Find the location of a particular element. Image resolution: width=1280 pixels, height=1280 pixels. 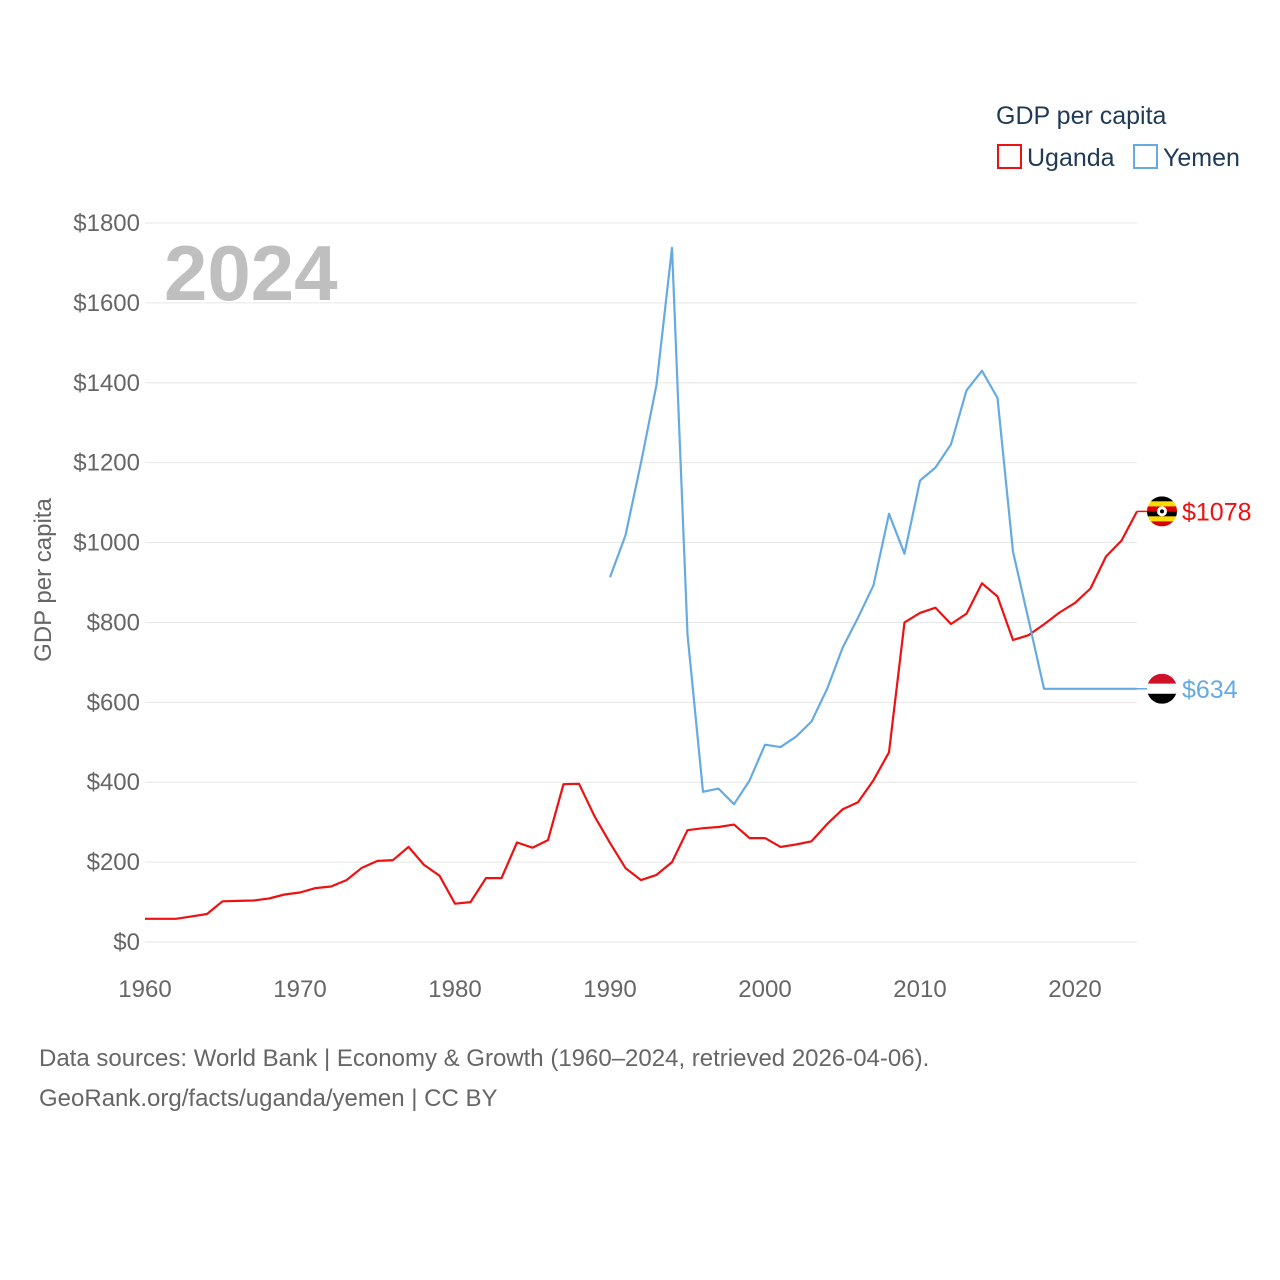

x-tick-label: 1990 is located at coordinates (609, 989).